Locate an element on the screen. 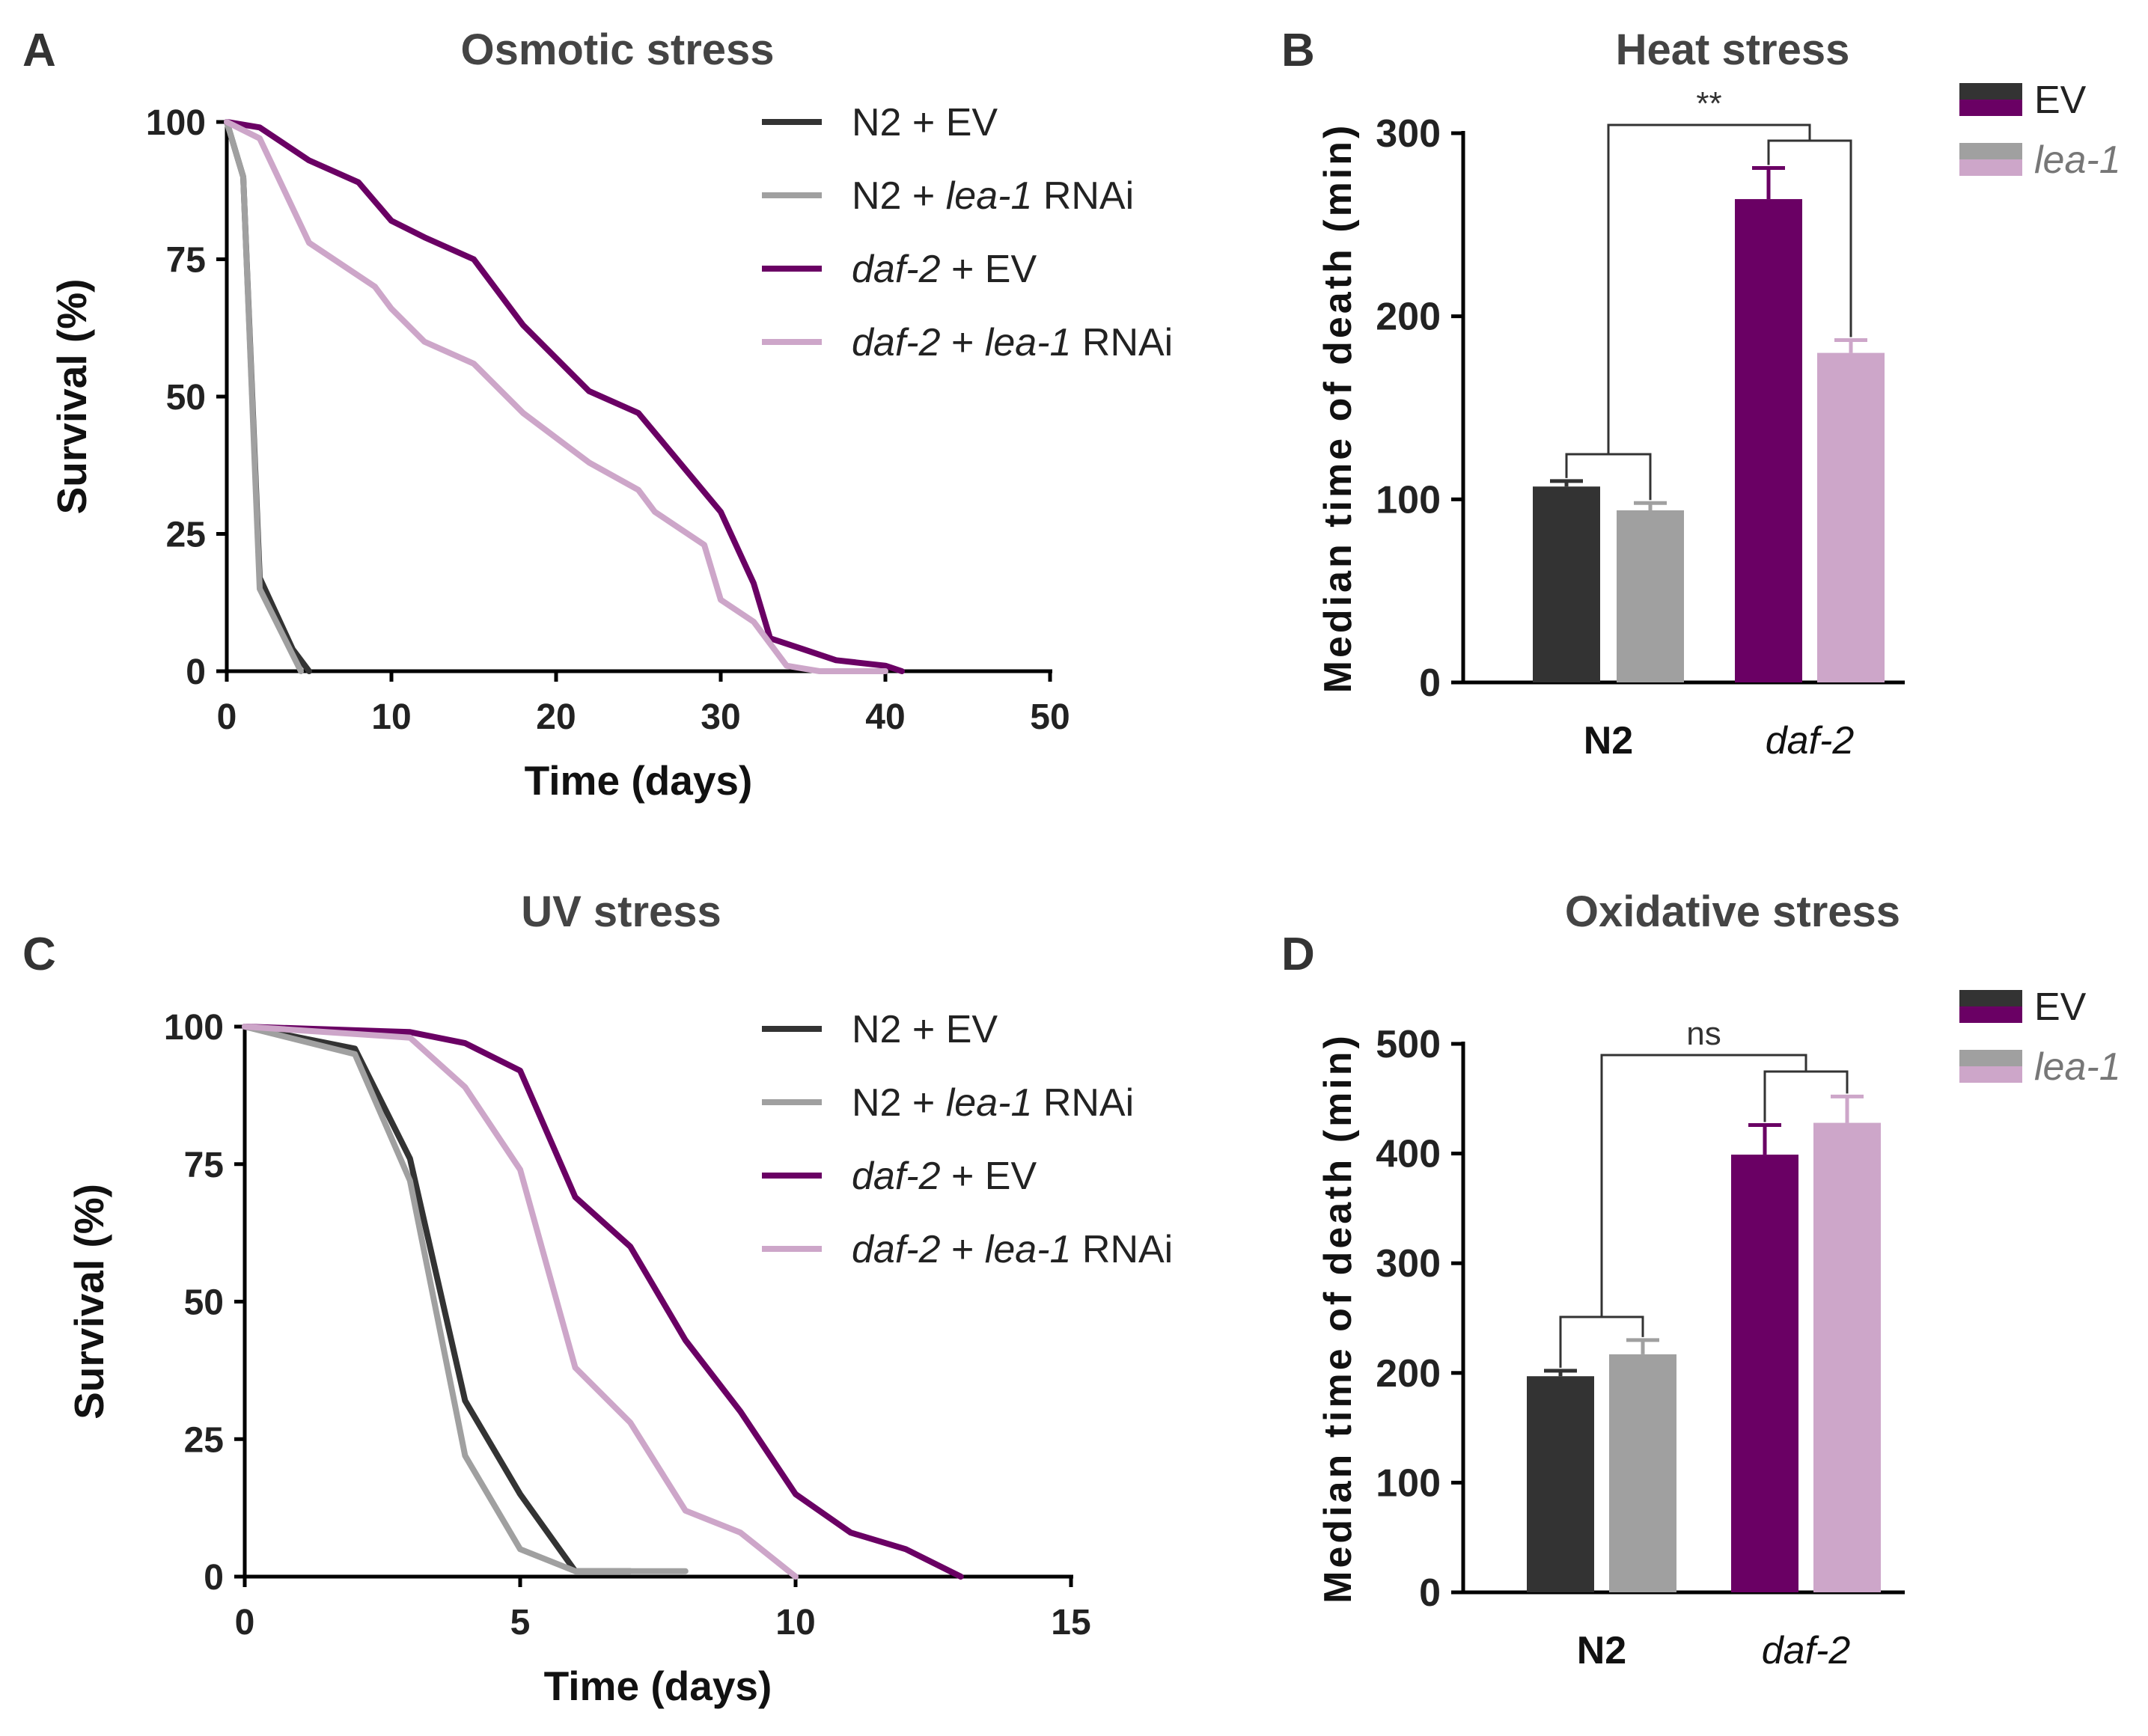 This screenshot has width=2148, height=1736. x-tick-label: 15 is located at coordinates (1070, 1622).